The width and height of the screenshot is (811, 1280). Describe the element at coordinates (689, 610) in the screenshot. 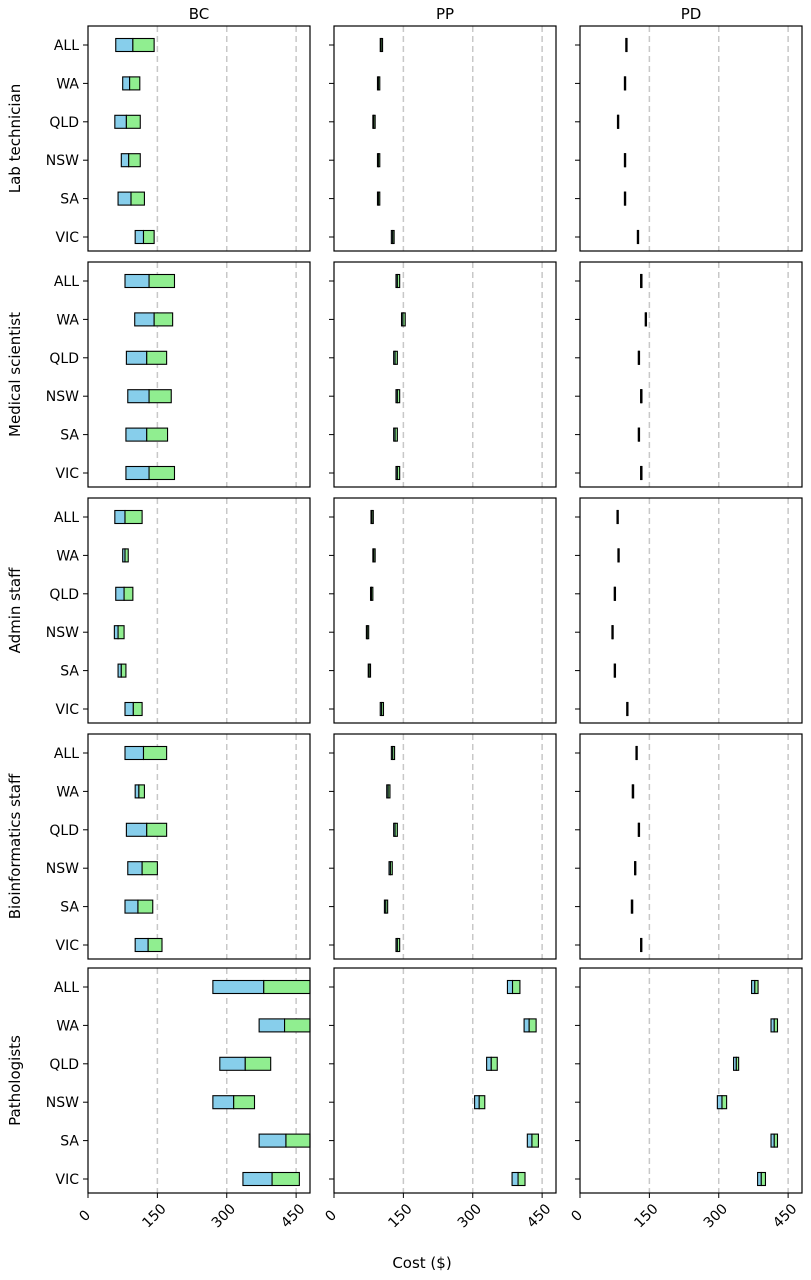

I see `panel-admin-staff-pd` at that location.